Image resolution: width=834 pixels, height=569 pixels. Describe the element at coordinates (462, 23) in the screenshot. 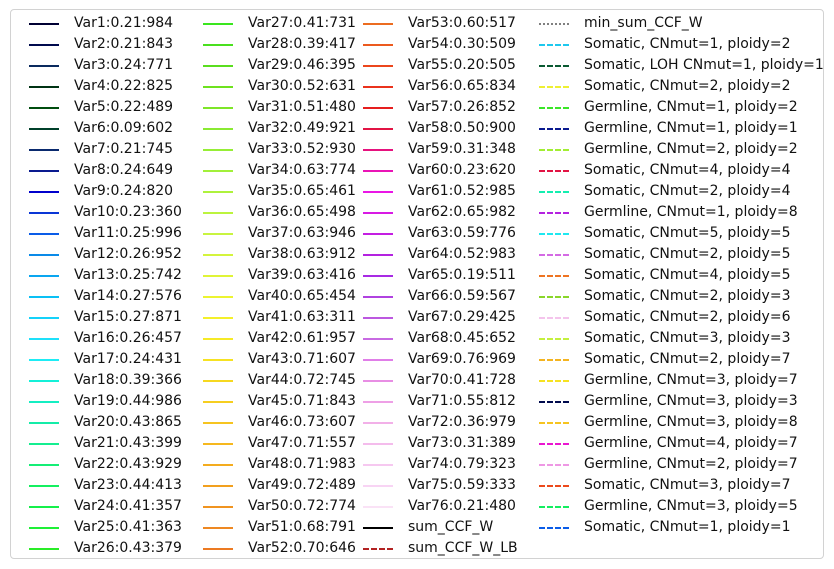

I see `legend-label: Var53:0.60:517` at that location.